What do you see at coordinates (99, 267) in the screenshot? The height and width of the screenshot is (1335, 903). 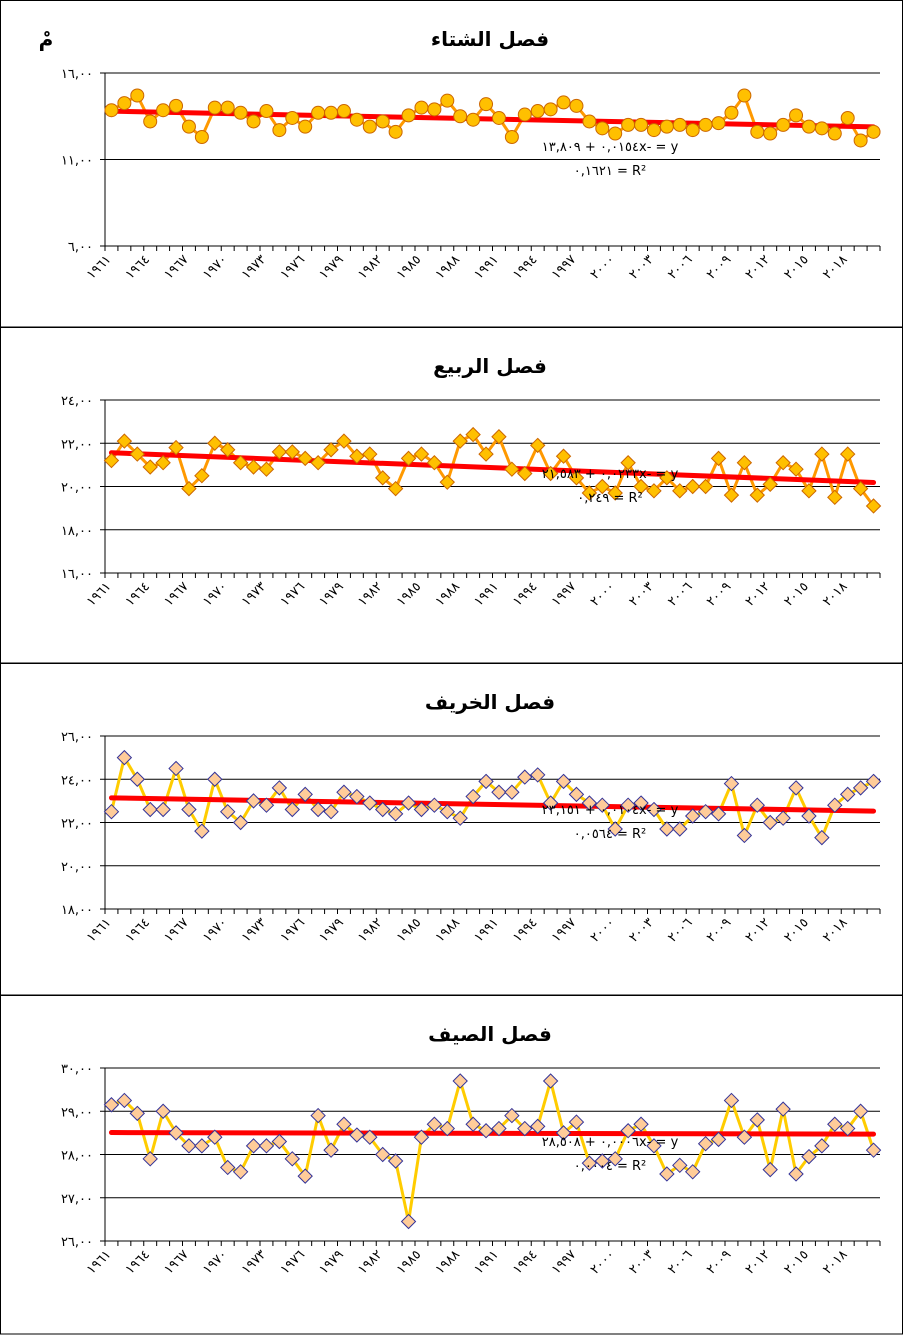 I see `x-tick-label: ١٩٦١` at bounding box center [99, 267].